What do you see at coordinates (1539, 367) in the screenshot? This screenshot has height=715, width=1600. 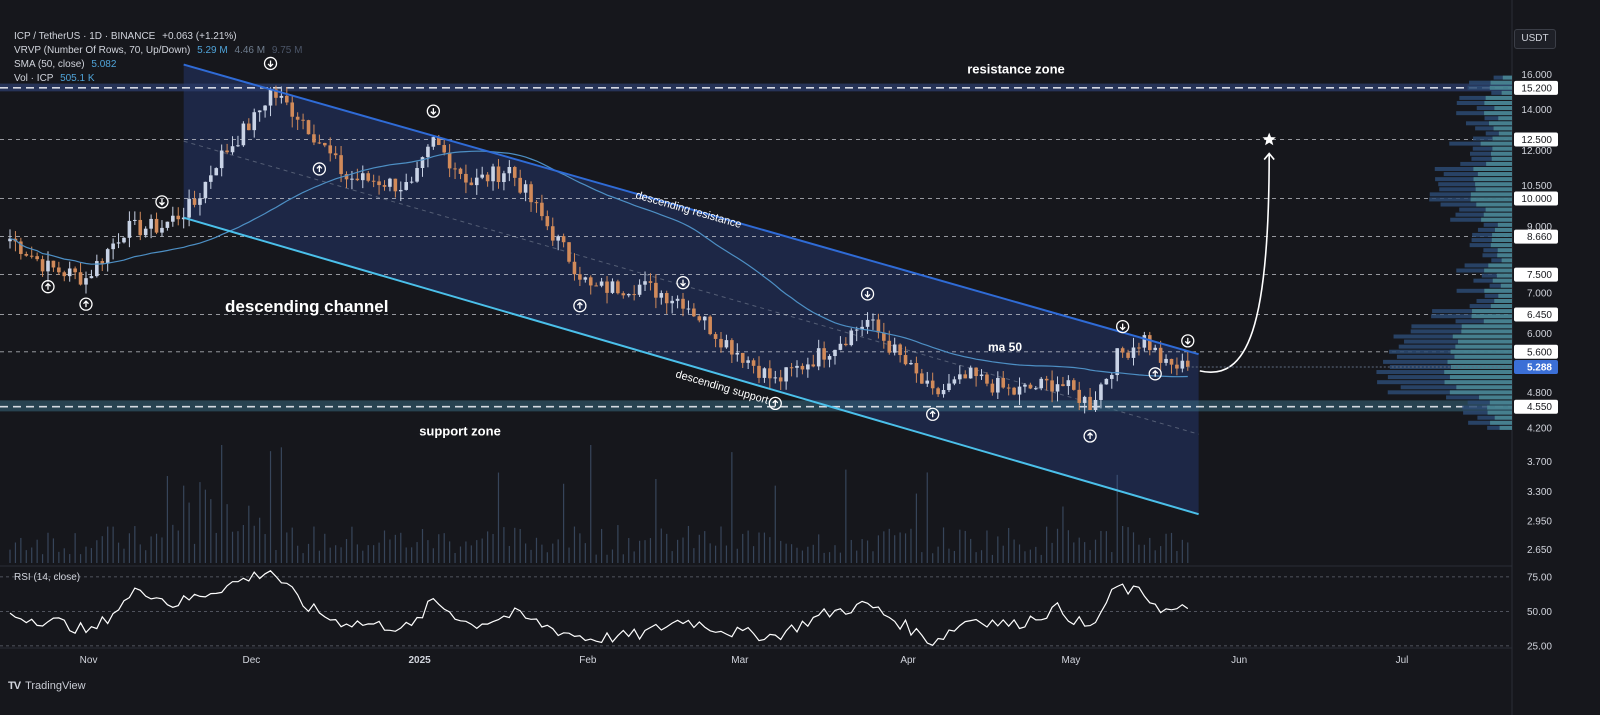 I see `last-price-tag-text: 5.288` at bounding box center [1539, 367].